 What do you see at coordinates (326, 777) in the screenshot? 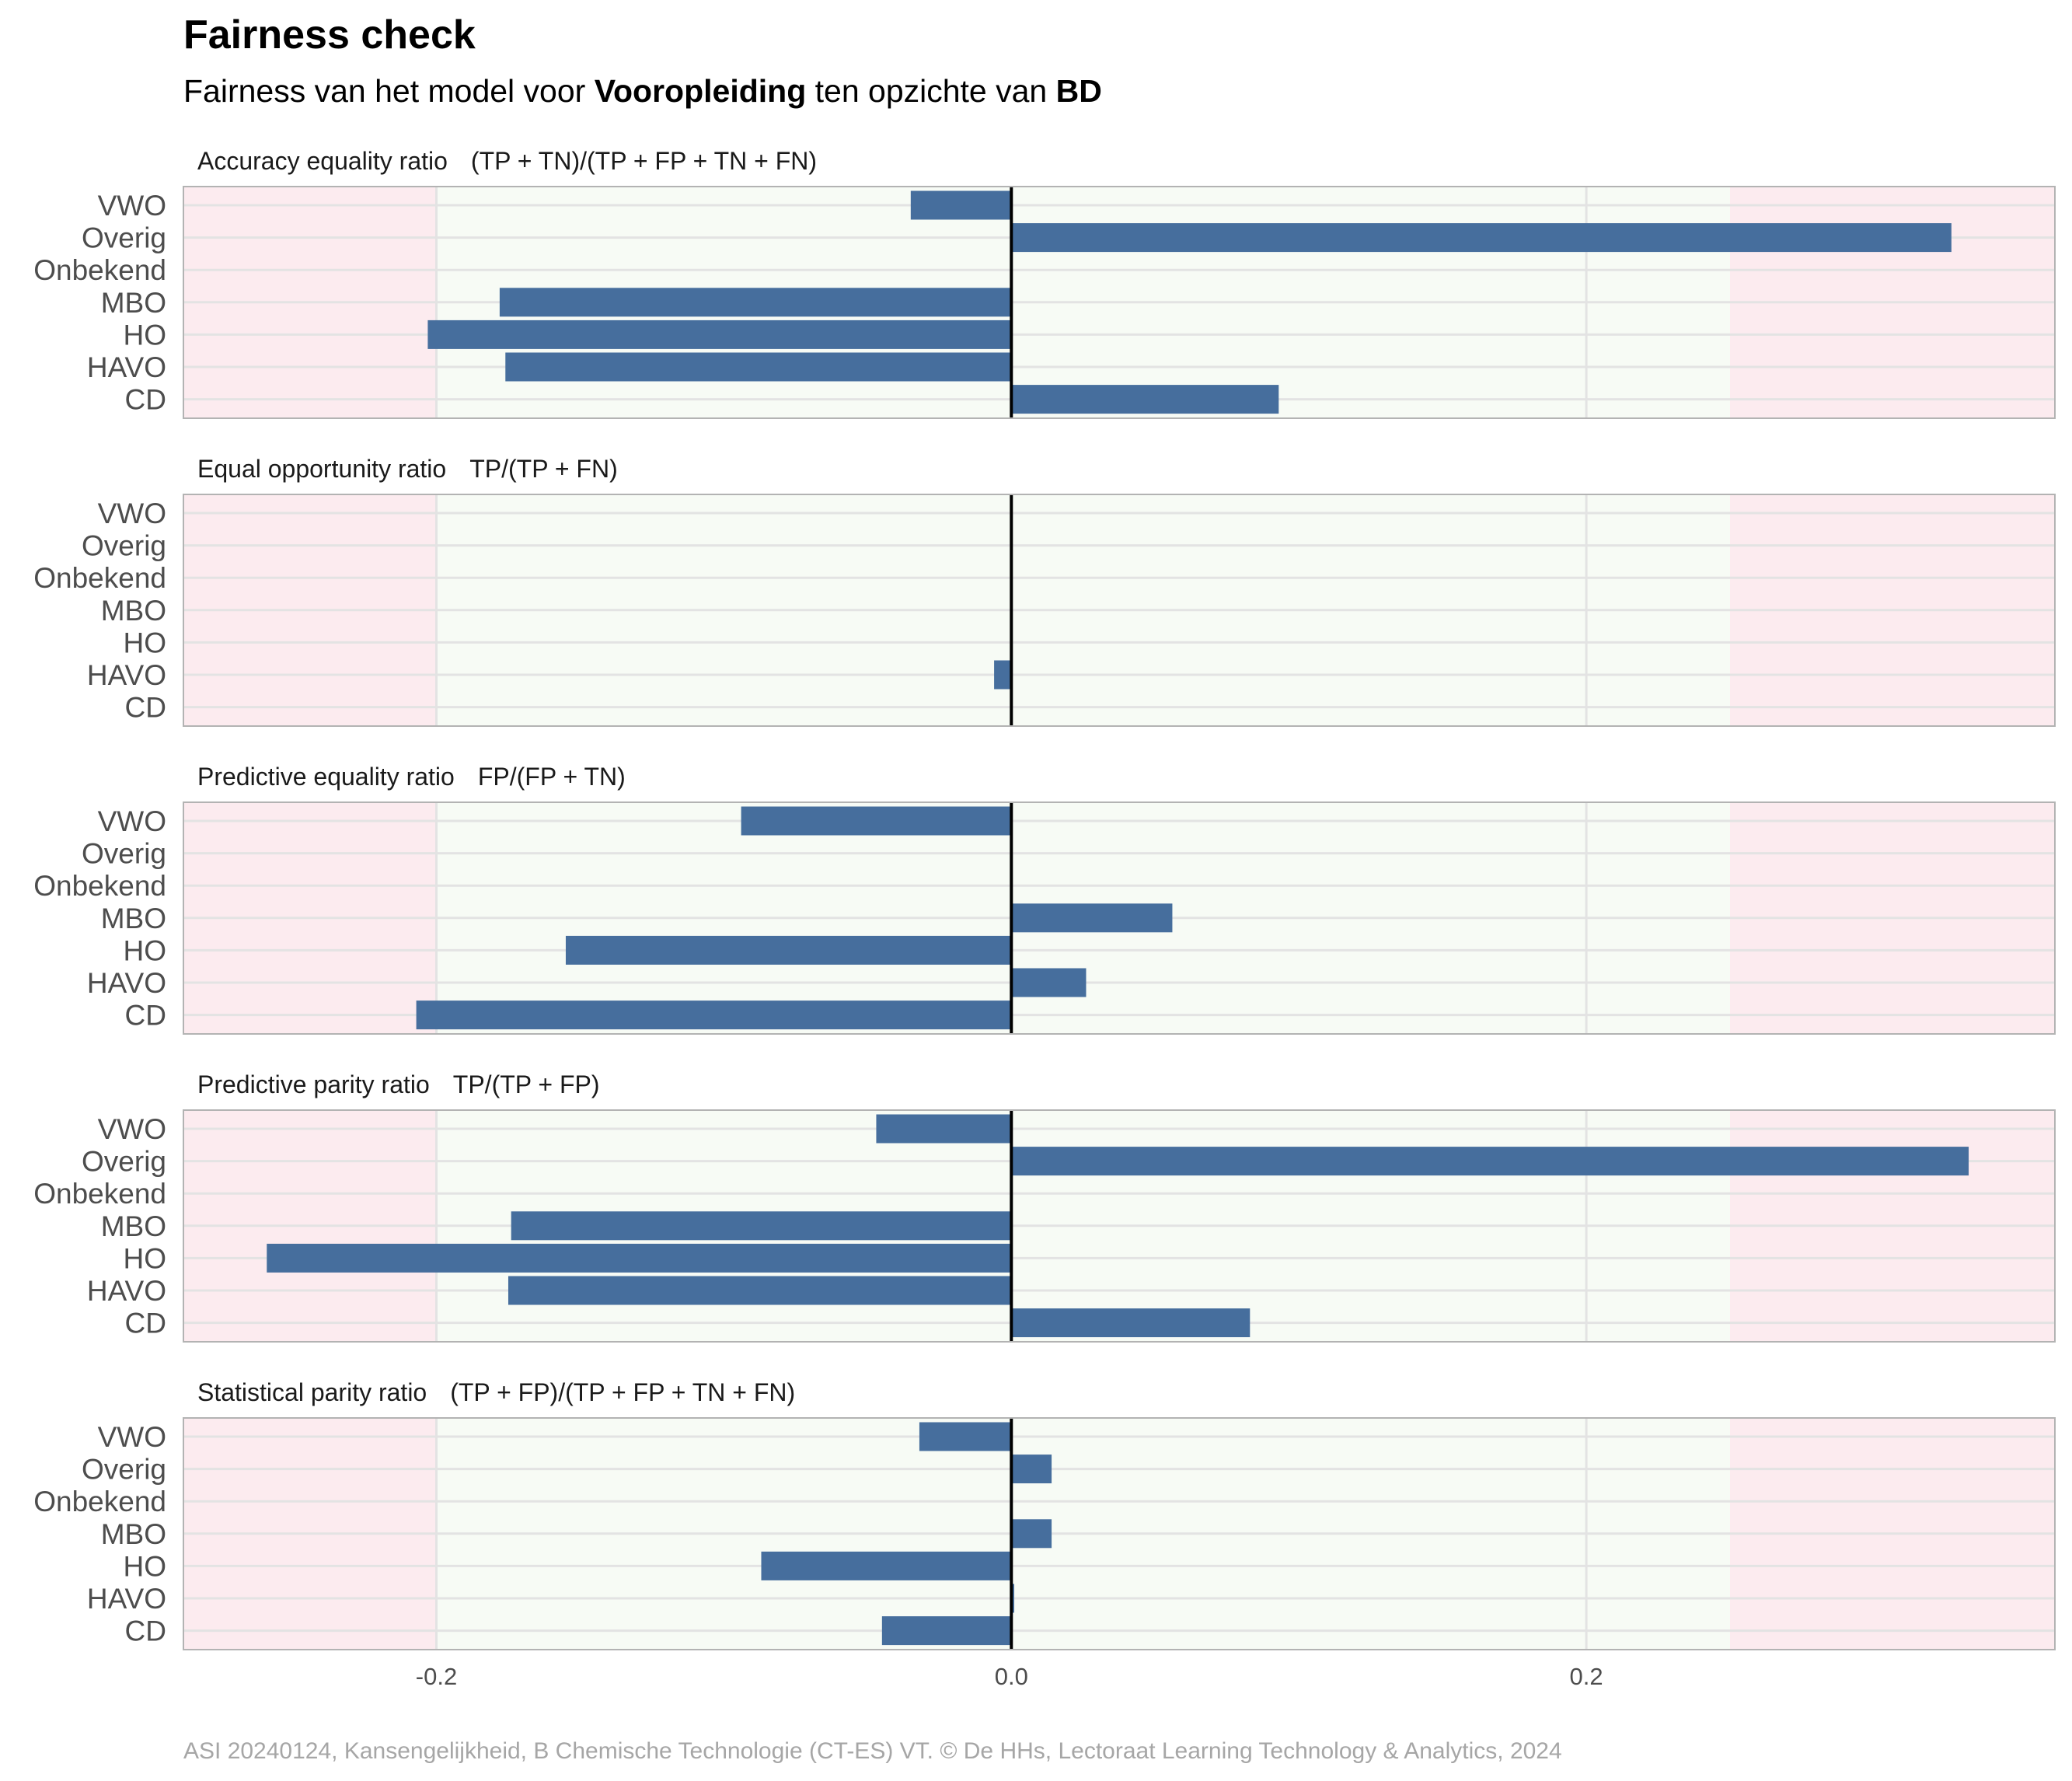
I see `panel-name: Predictive equality ratio` at bounding box center [326, 777].